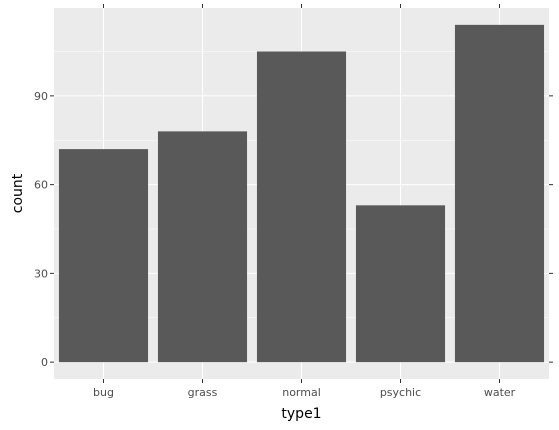  I want to click on x-tick-label: psychic, so click(400, 392).